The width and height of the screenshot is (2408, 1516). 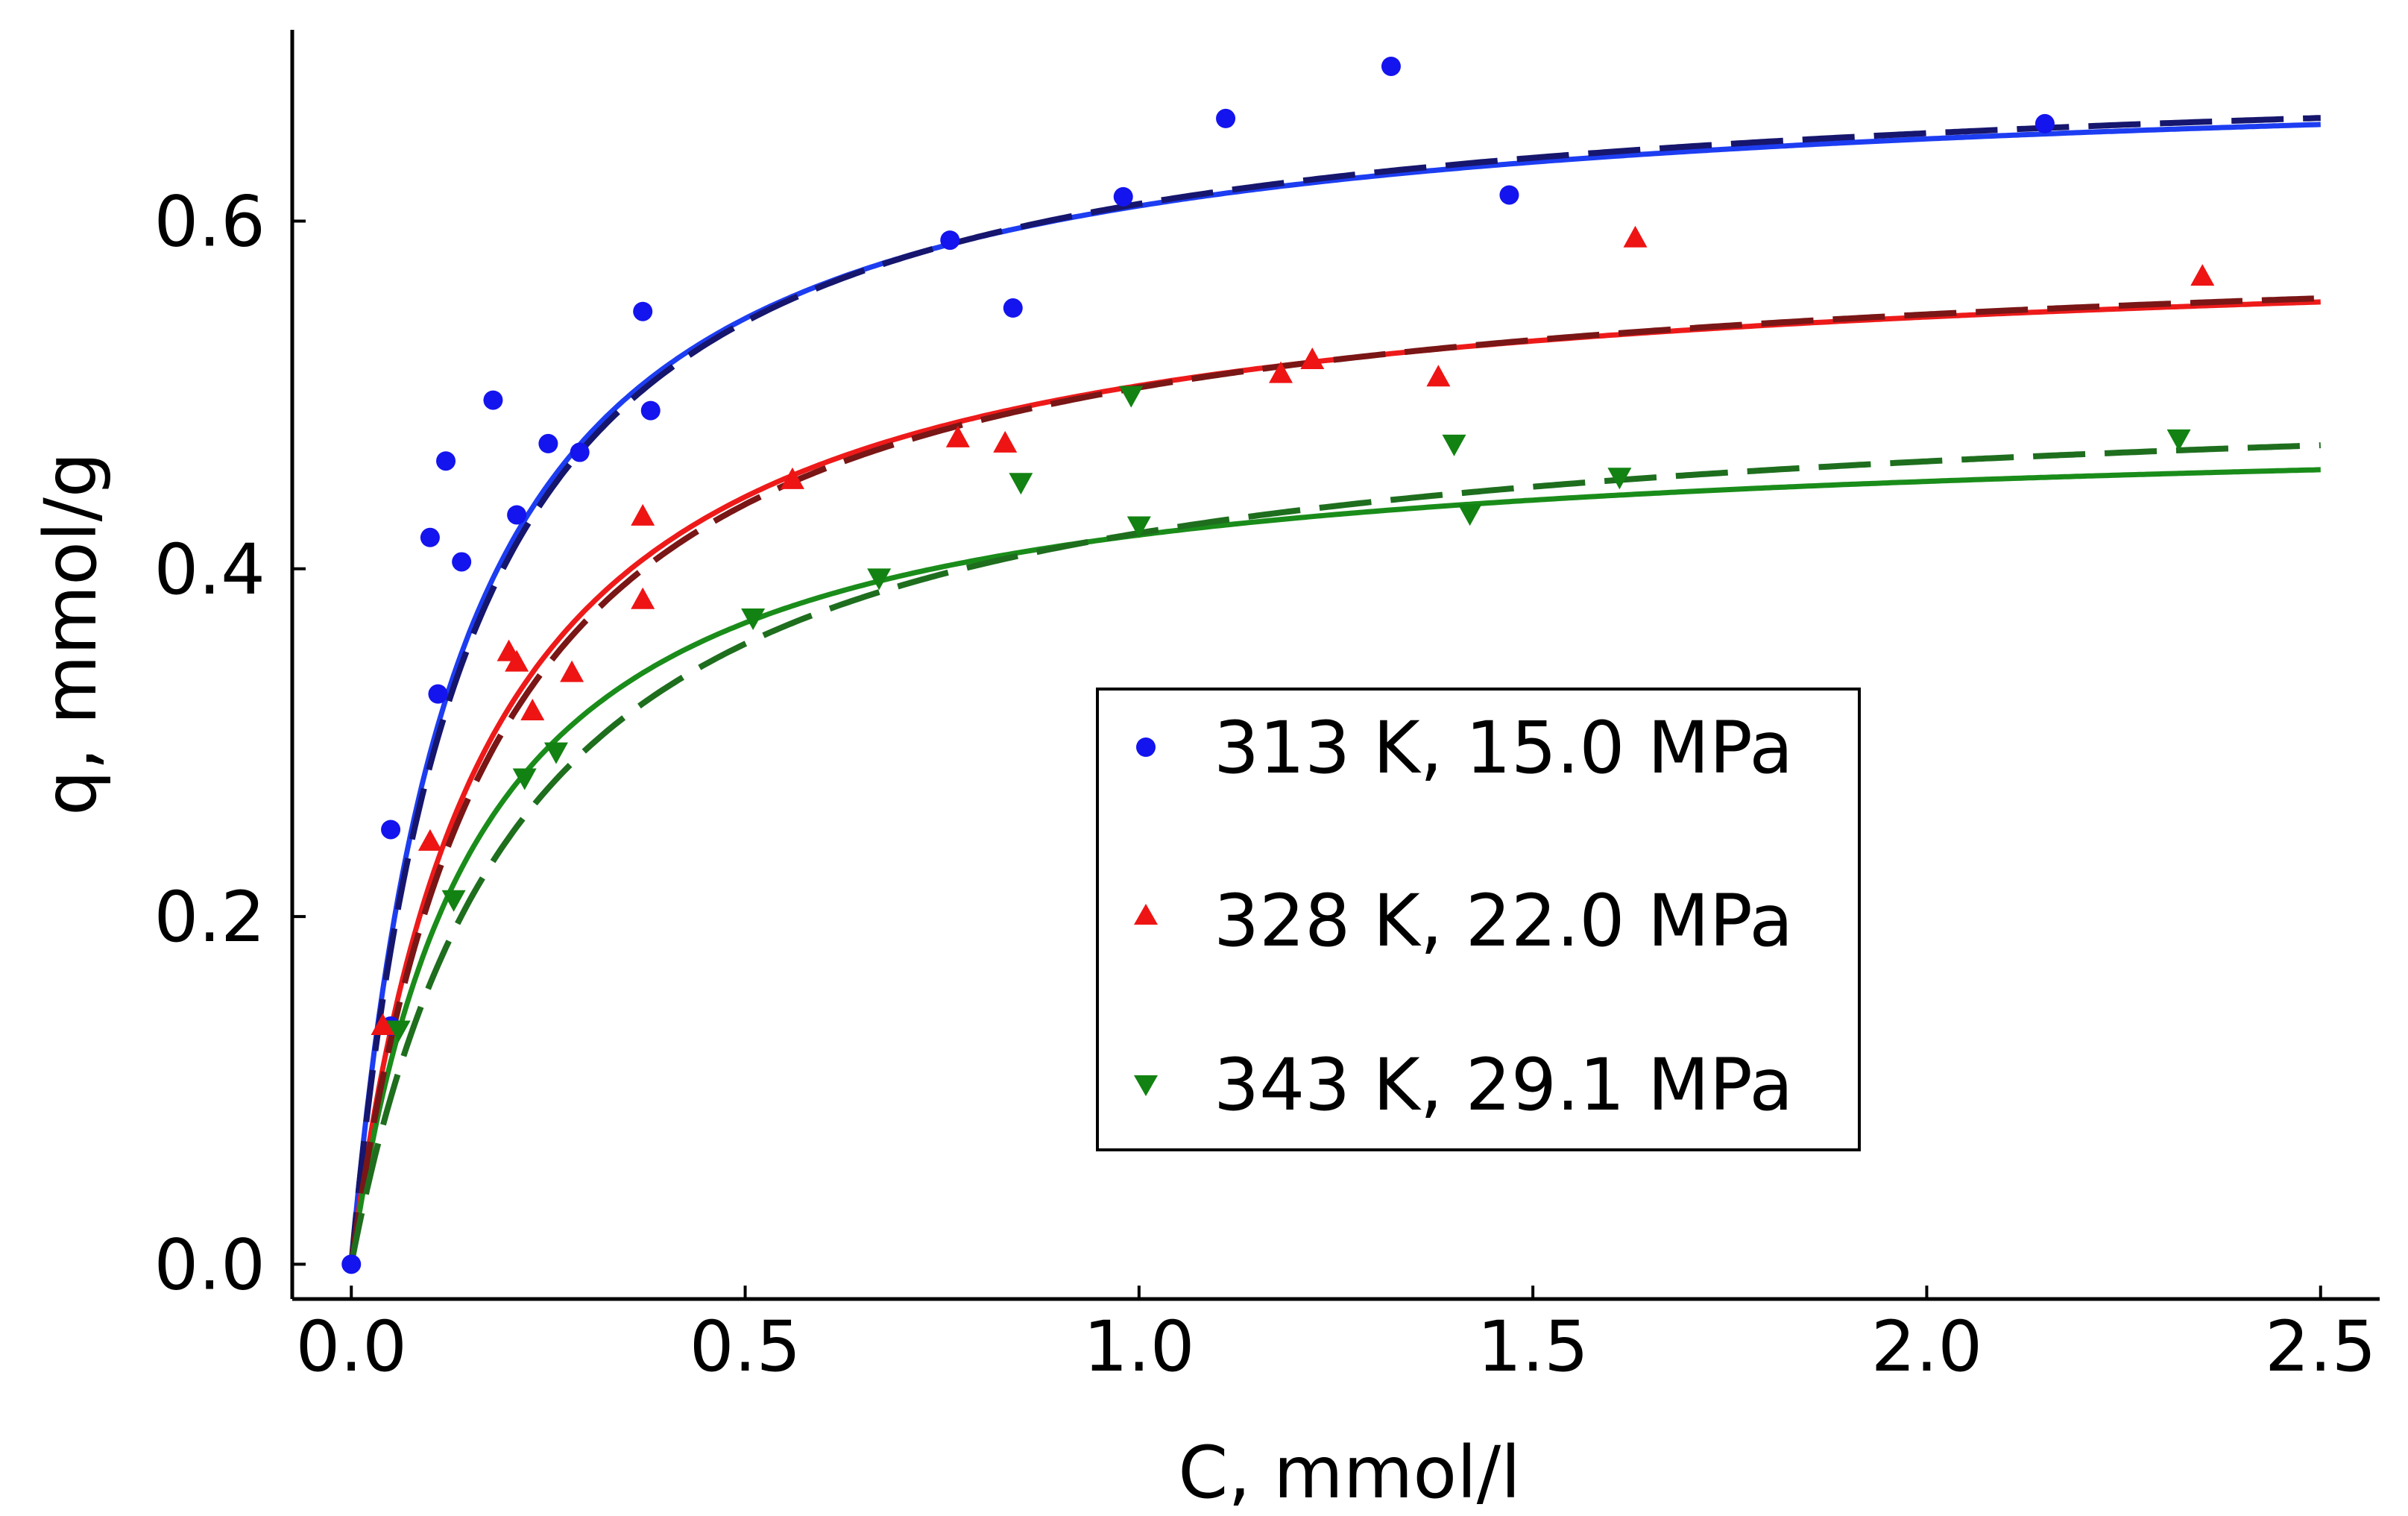 What do you see at coordinates (1504, 921) in the screenshot?
I see `legend-label-328K: 328 K, 22.0 MPa` at bounding box center [1504, 921].